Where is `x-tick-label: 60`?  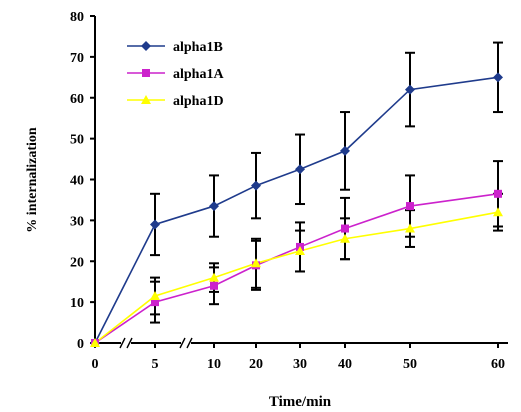
x-tick-label: 60 is located at coordinates (498, 364).